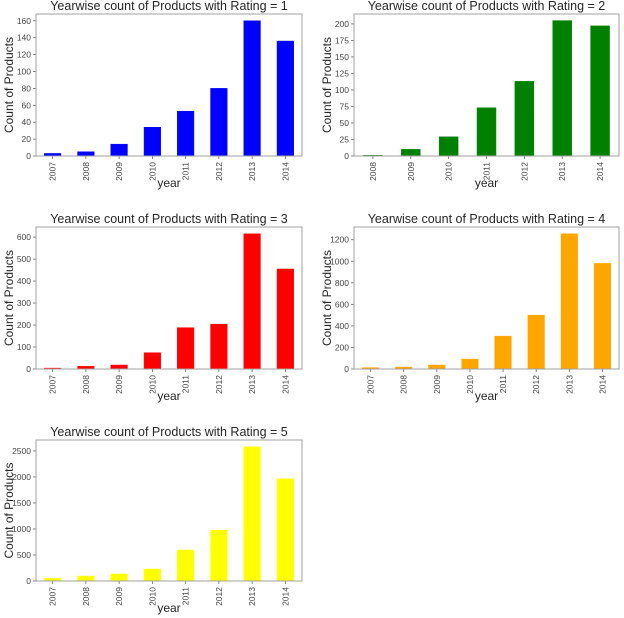  What do you see at coordinates (27, 88) in the screenshot?
I see `y-tick-label: 80` at bounding box center [27, 88].